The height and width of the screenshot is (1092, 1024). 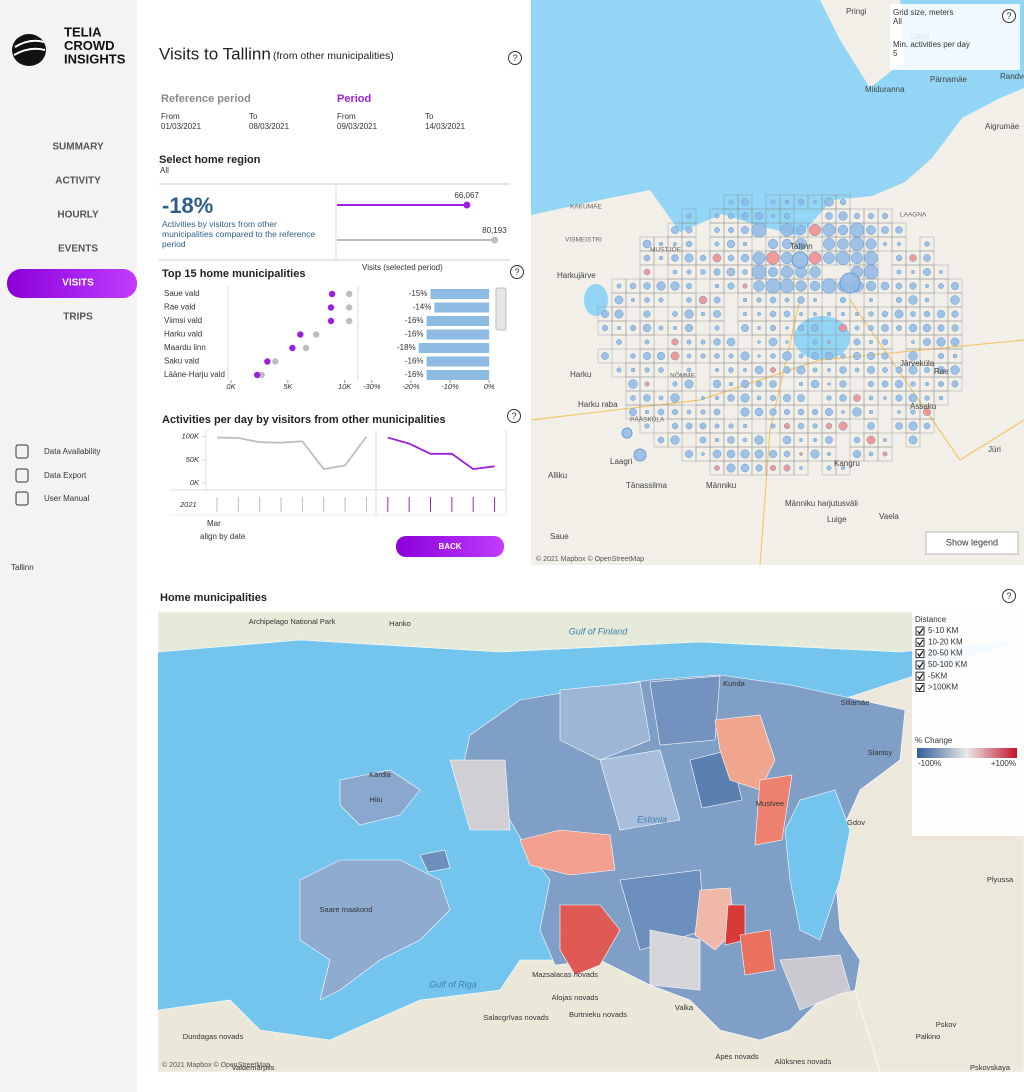 What do you see at coordinates (223, 536) in the screenshot?
I see `align-note: align by date` at bounding box center [223, 536].